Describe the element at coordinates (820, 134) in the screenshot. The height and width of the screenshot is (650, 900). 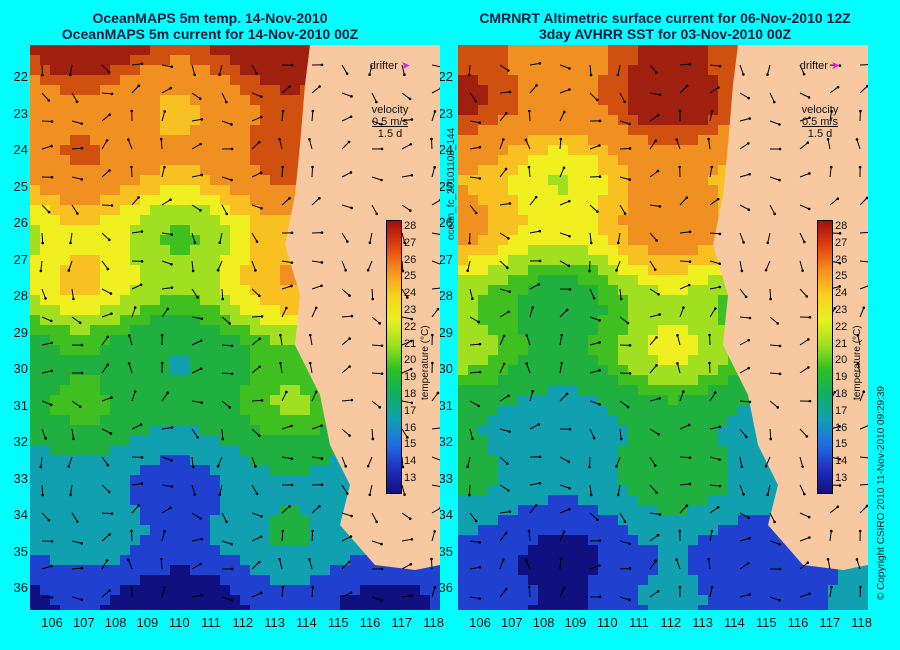
I see `velocity-duration-right: 1.5 d` at that location.